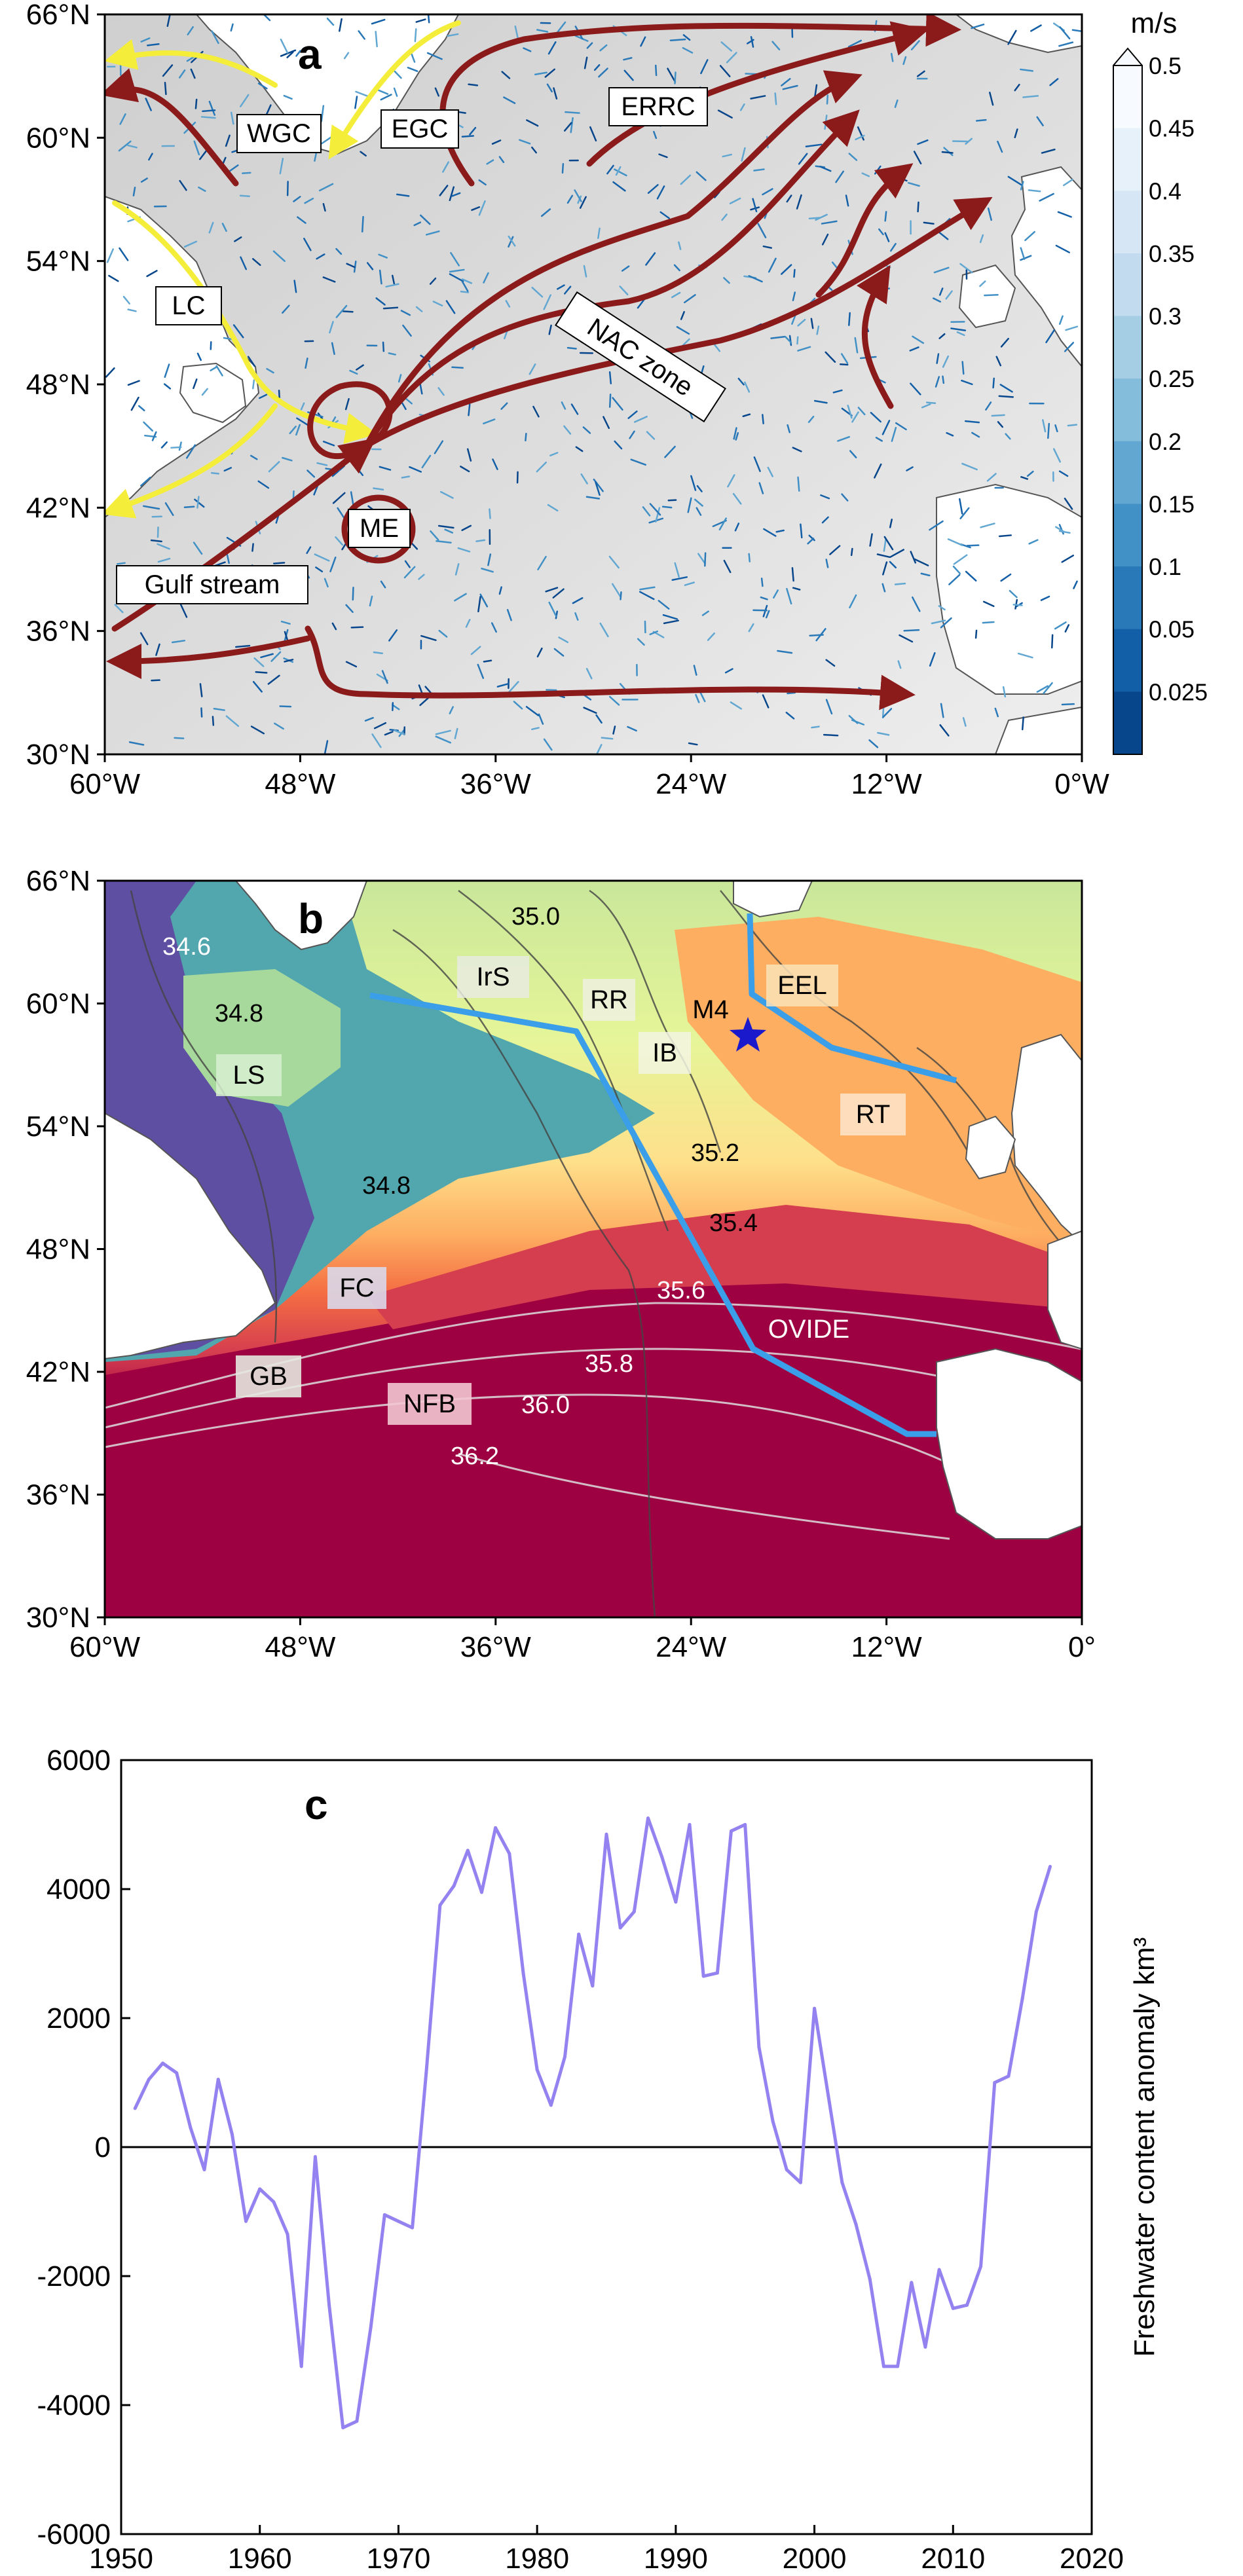 This screenshot has width=1243, height=2576. Describe the element at coordinates (58, 1495) in the screenshot. I see `panel-b-lat-label: 36°N` at that location.